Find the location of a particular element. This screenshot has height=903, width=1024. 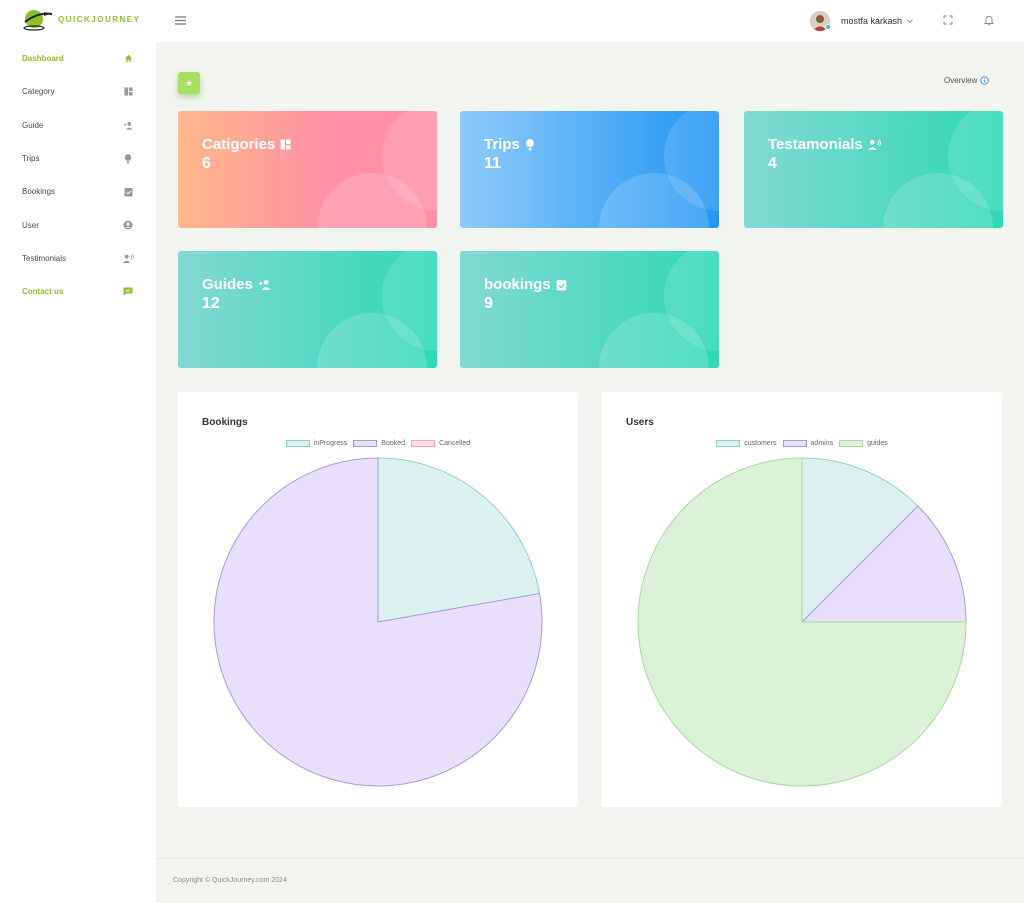

card-title: bookings is located at coordinates (525, 284).